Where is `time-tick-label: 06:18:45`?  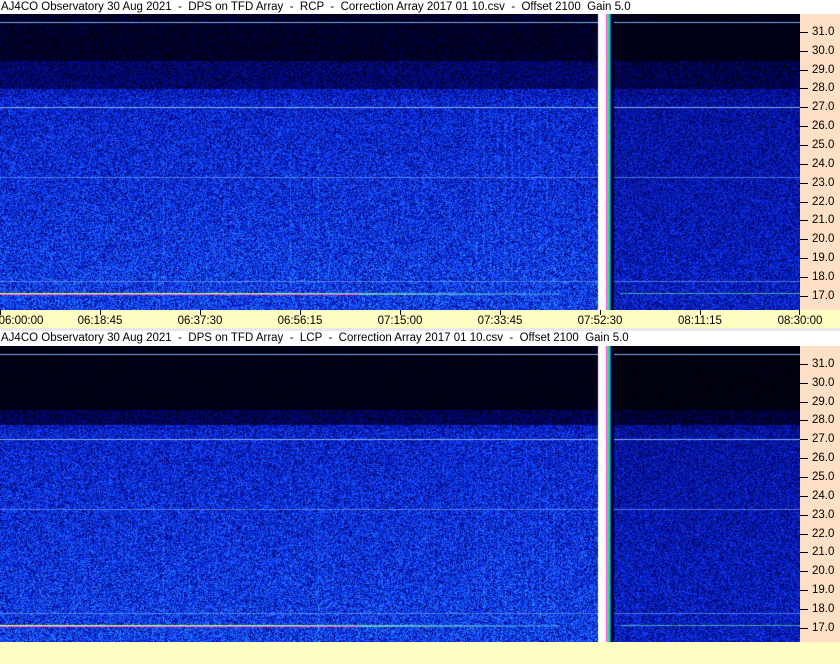 time-tick-label: 06:18:45 is located at coordinates (100, 321).